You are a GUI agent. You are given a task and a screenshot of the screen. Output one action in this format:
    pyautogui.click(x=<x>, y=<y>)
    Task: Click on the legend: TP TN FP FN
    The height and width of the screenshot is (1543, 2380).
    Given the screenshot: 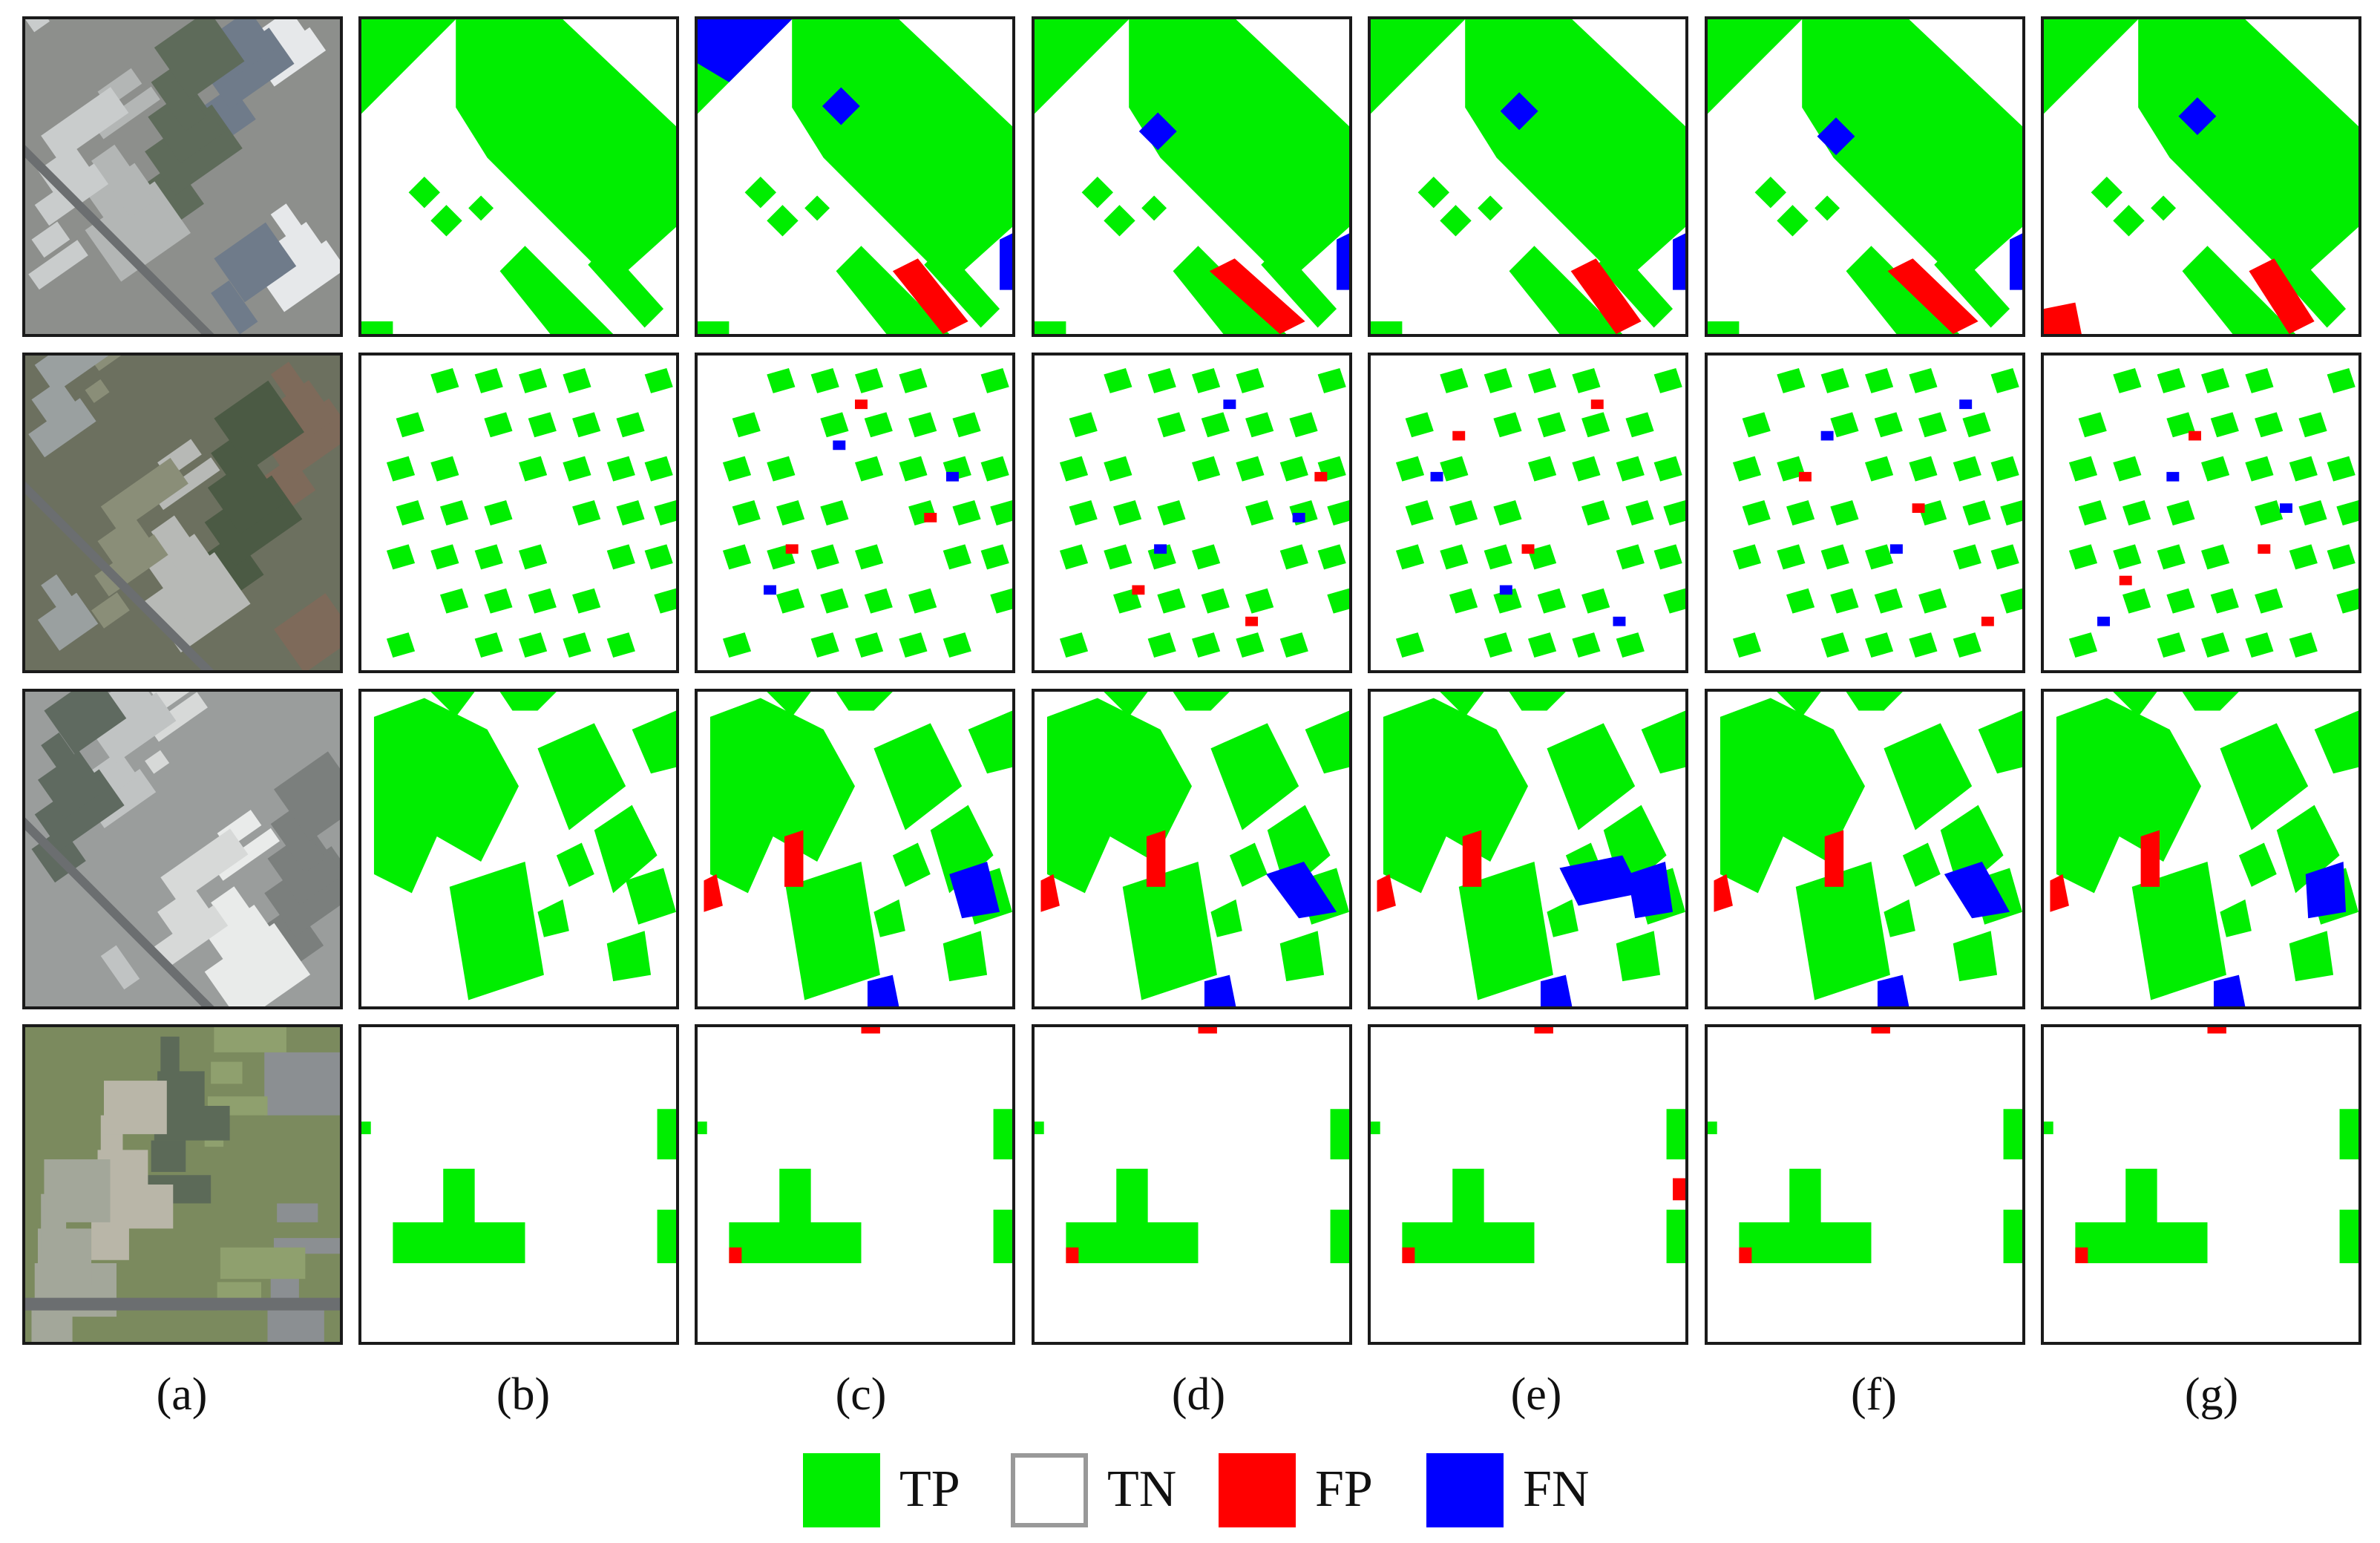 What is the action you would take?
    pyautogui.click(x=1190, y=1488)
    